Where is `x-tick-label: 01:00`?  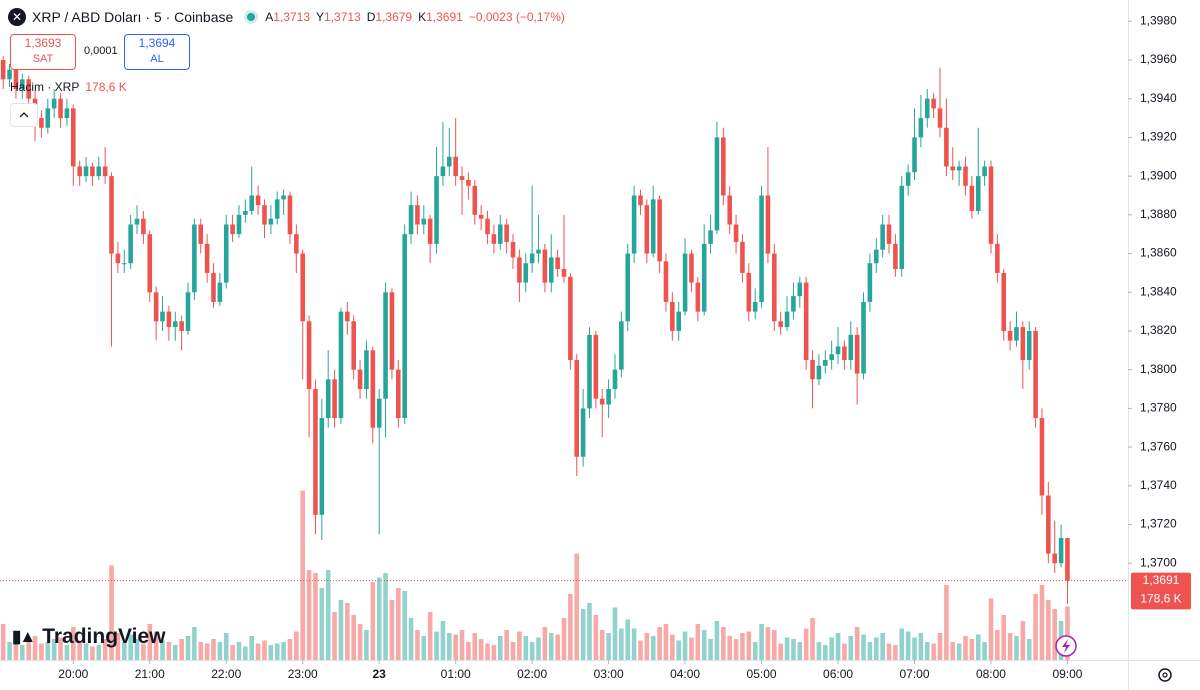 x-tick-label: 01:00 is located at coordinates (456, 674).